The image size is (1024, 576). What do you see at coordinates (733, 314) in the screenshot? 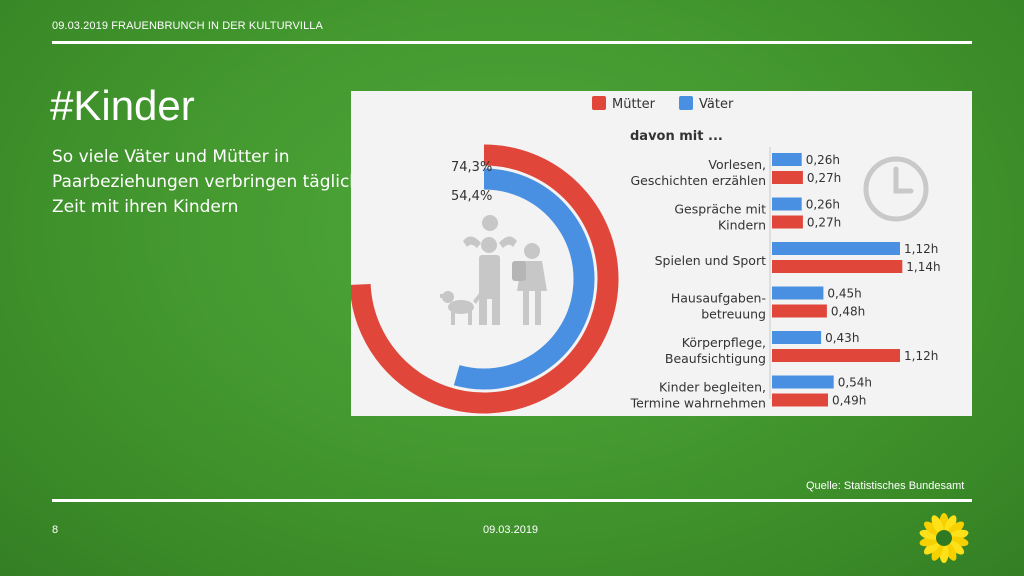
I see `category-label: betreuung` at bounding box center [733, 314].